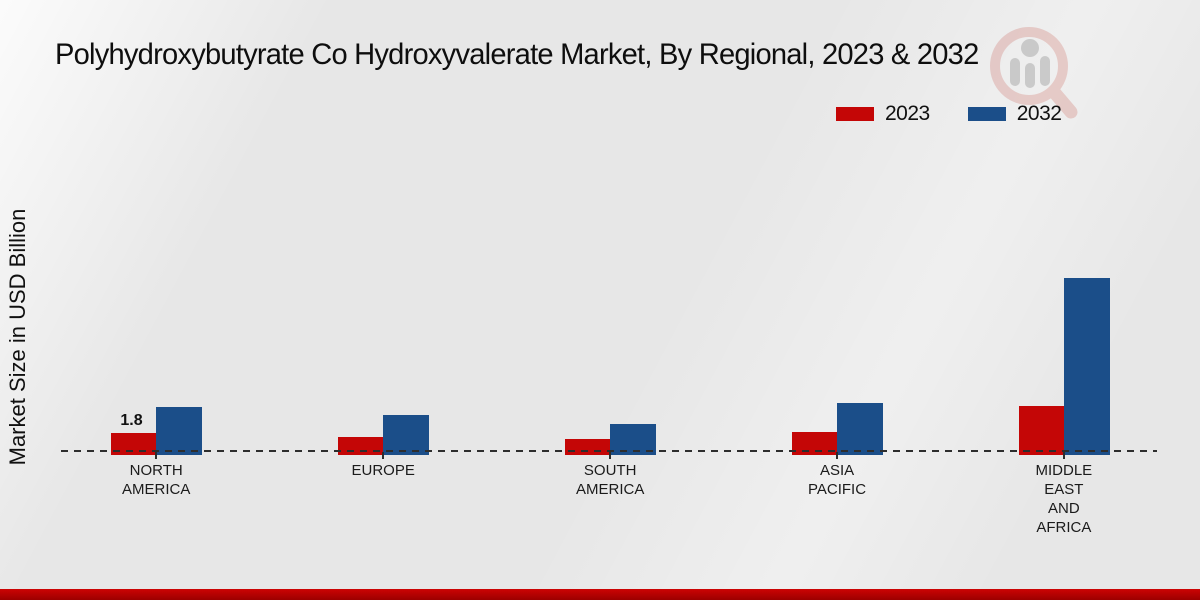 This screenshot has height=600, width=1200. What do you see at coordinates (406, 435) in the screenshot?
I see `bar-2032-europe` at bounding box center [406, 435].